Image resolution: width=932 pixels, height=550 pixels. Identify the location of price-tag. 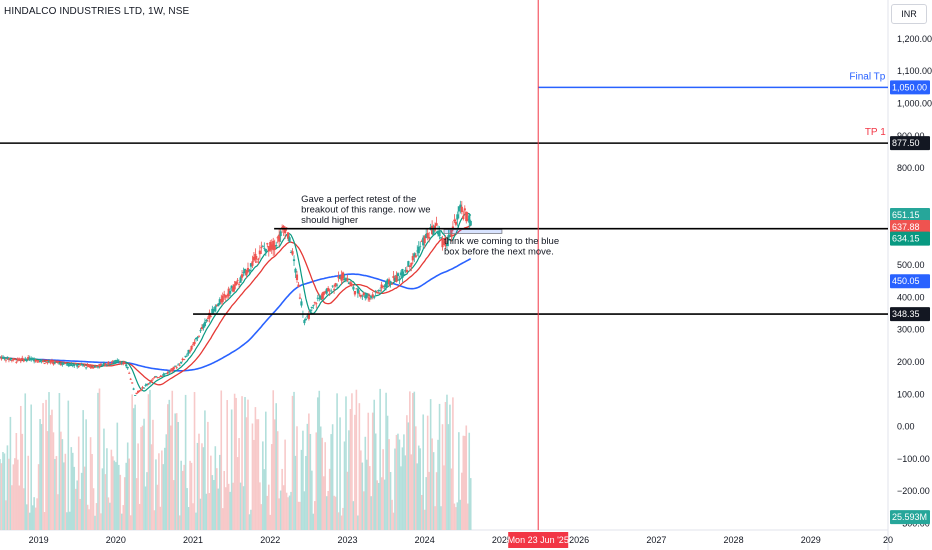
(910, 215).